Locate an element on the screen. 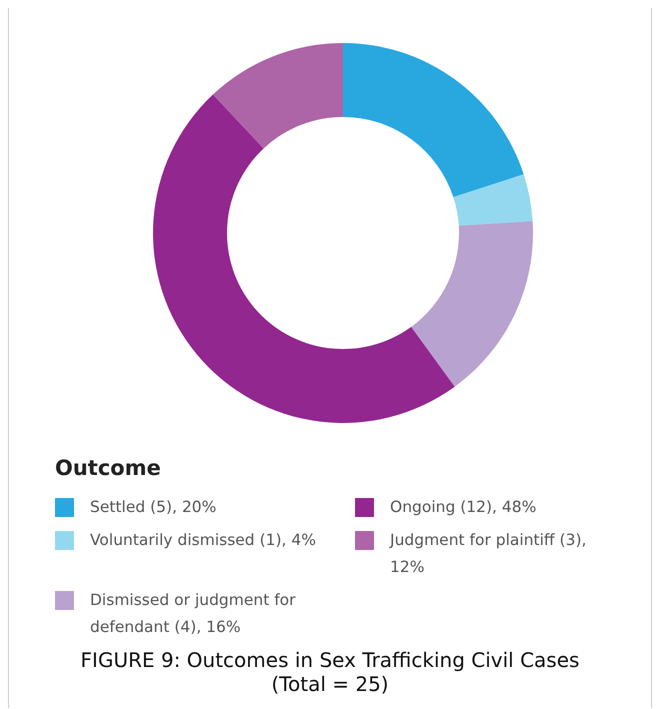 This screenshot has width=660, height=709. legend-title: Outcome is located at coordinates (108, 468).